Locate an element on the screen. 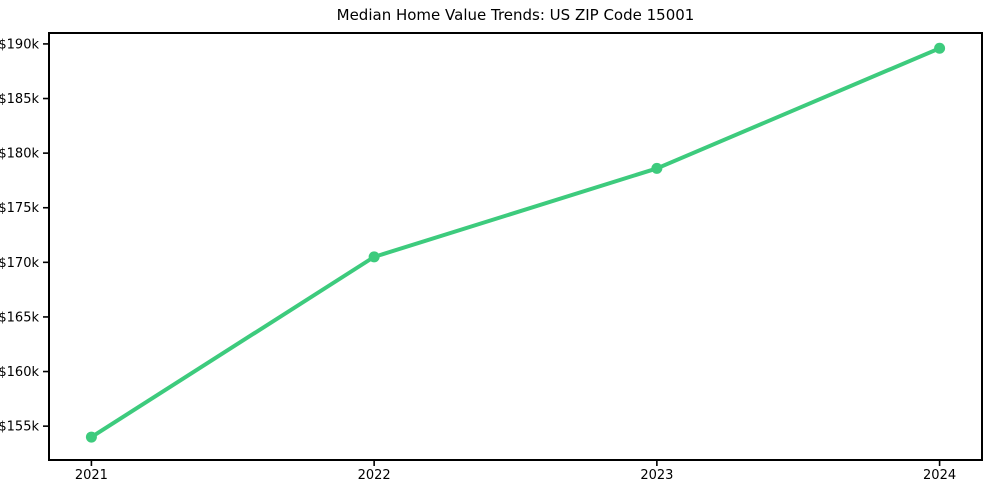 Image resolution: width=990 pixels, height=490 pixels. y-tick-label: $180k is located at coordinates (19, 154).